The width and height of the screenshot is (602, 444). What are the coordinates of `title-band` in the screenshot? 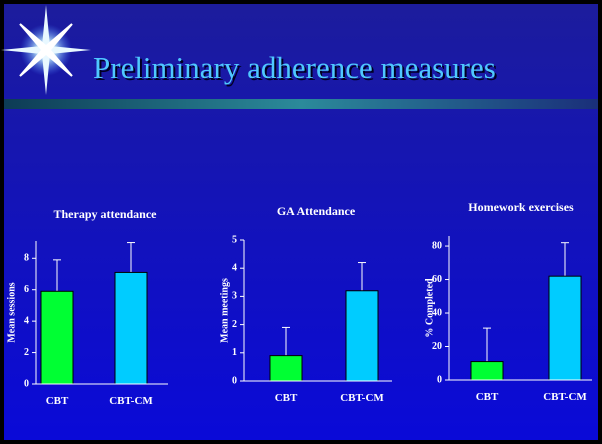 It's located at (301, 104).